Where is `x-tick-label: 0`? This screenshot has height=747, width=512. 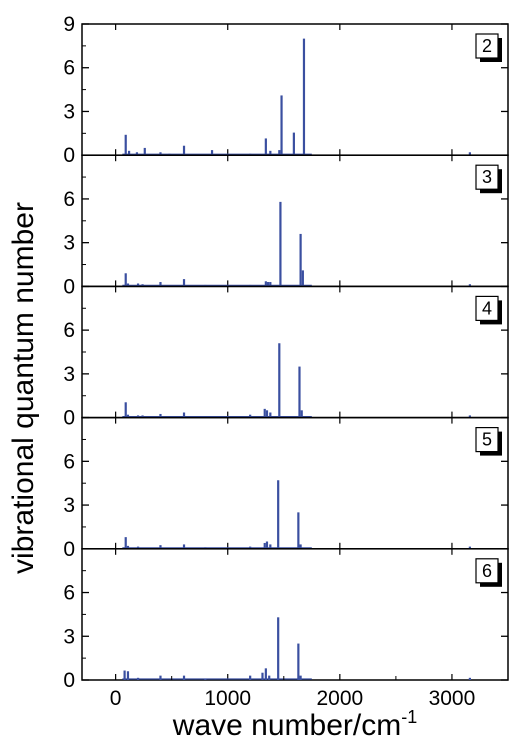 x-tick-label: 0 is located at coordinates (116, 698).